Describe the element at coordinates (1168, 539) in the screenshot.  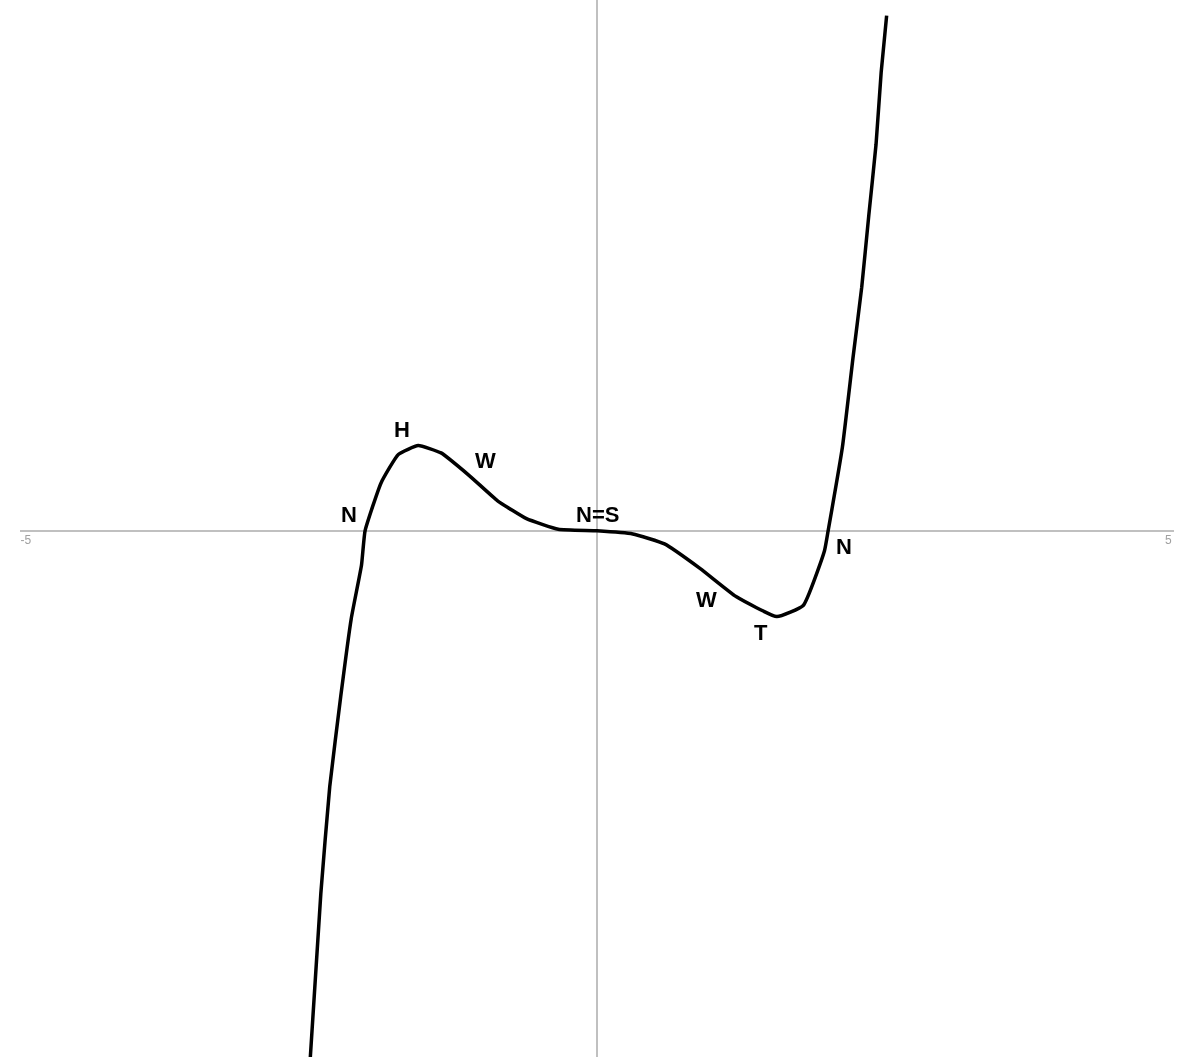
I see `x-tick-label: 5` at that location.